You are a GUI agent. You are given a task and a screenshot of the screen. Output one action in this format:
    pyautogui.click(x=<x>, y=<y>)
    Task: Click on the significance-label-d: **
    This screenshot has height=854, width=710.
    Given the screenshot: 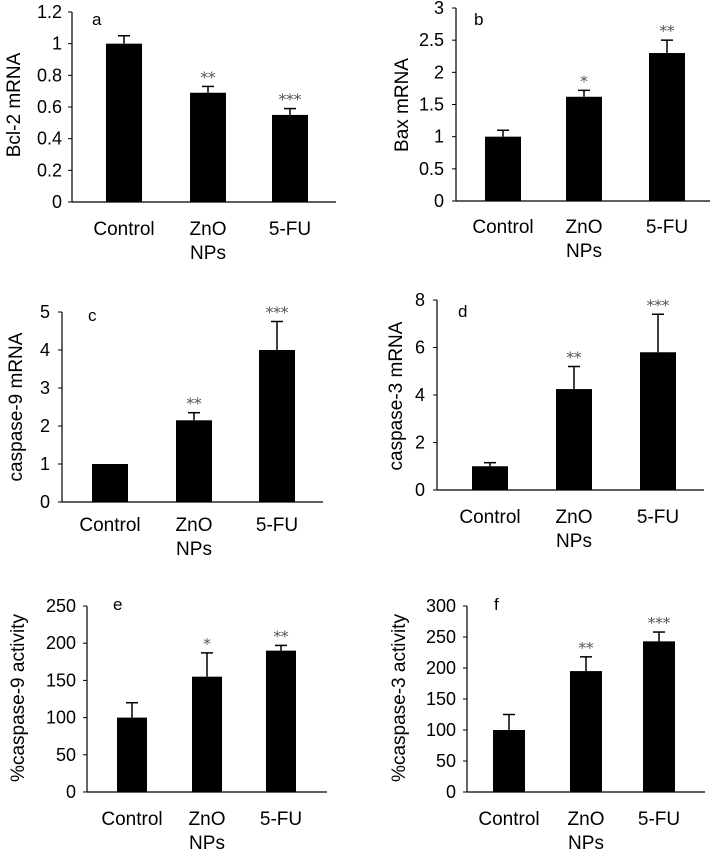 What is the action you would take?
    pyautogui.click(x=575, y=358)
    